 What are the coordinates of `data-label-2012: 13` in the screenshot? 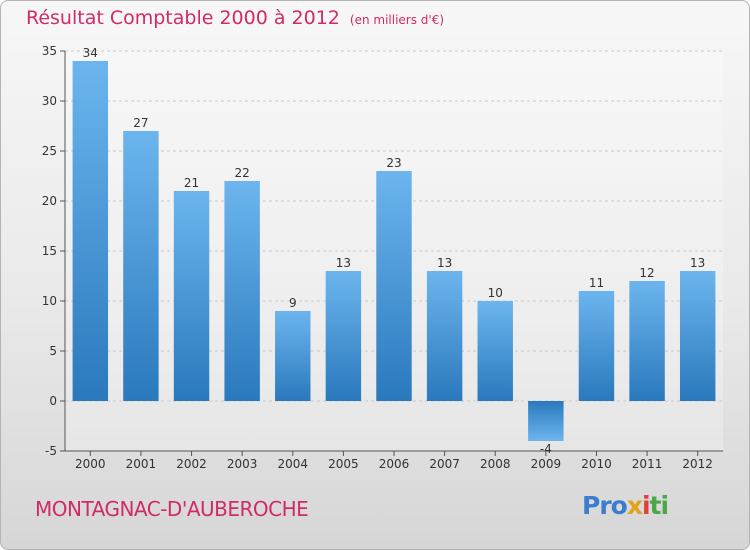 It's located at (697, 263).